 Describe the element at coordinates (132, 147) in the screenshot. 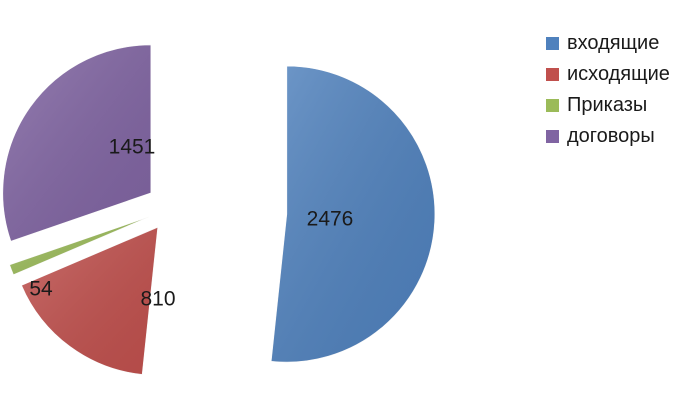

I see `data-label-4: 1451` at that location.